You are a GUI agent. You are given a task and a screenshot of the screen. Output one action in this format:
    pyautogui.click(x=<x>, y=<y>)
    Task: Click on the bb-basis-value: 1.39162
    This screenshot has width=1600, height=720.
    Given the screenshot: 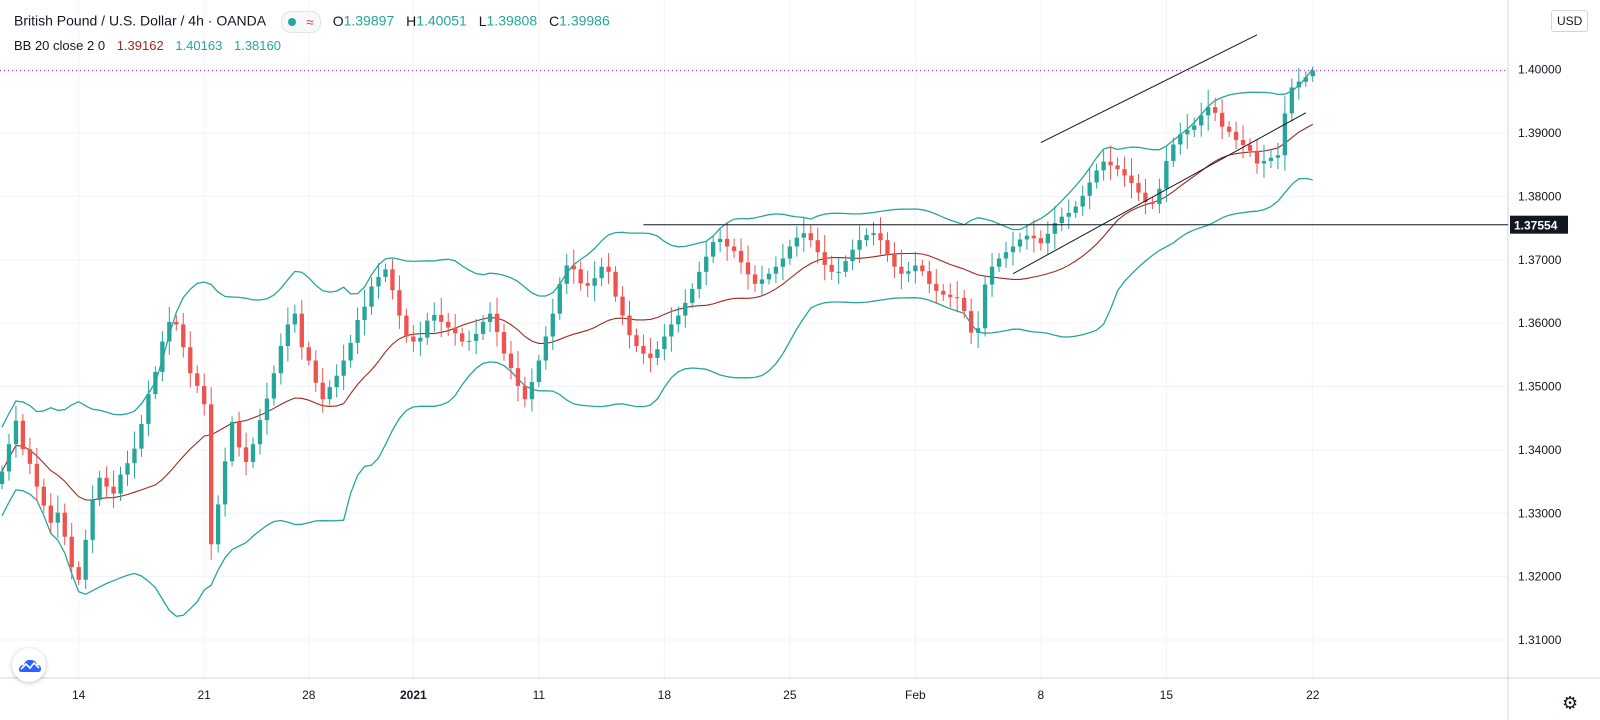 What is the action you would take?
    pyautogui.click(x=140, y=45)
    